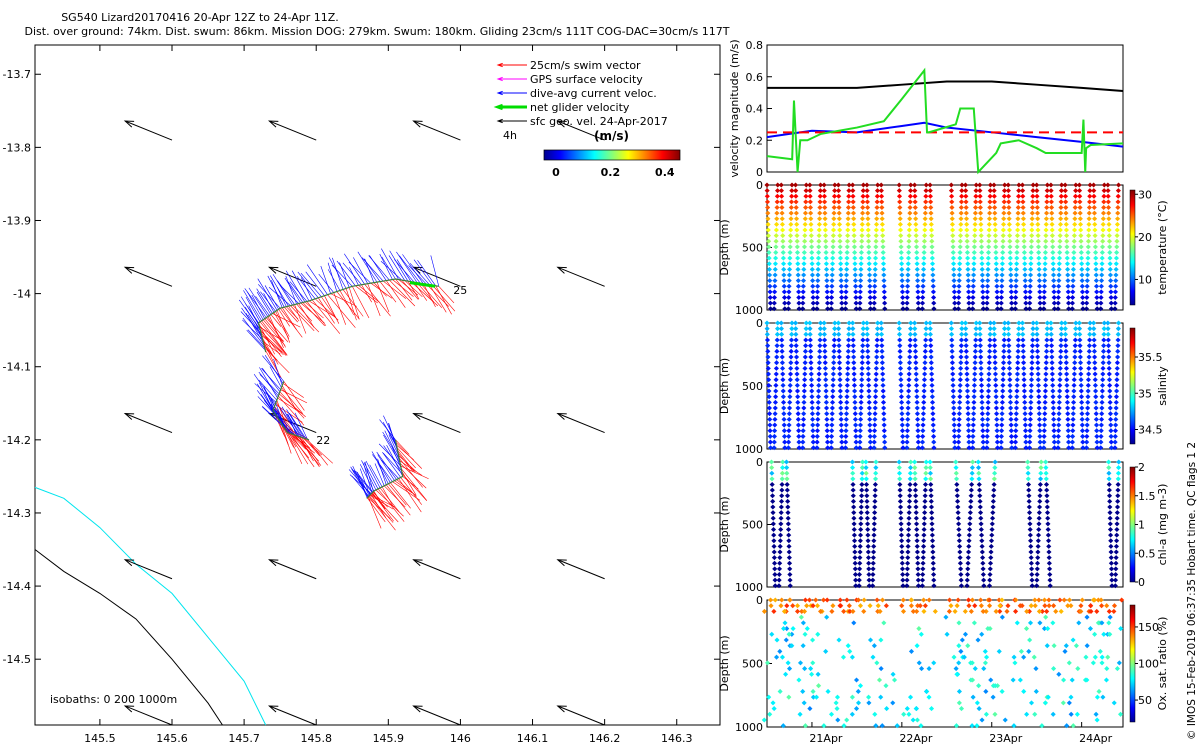  I want to click on oxygen-profile-colorbar-label: Ox. sat. ratio (%), so click(1162, 664).